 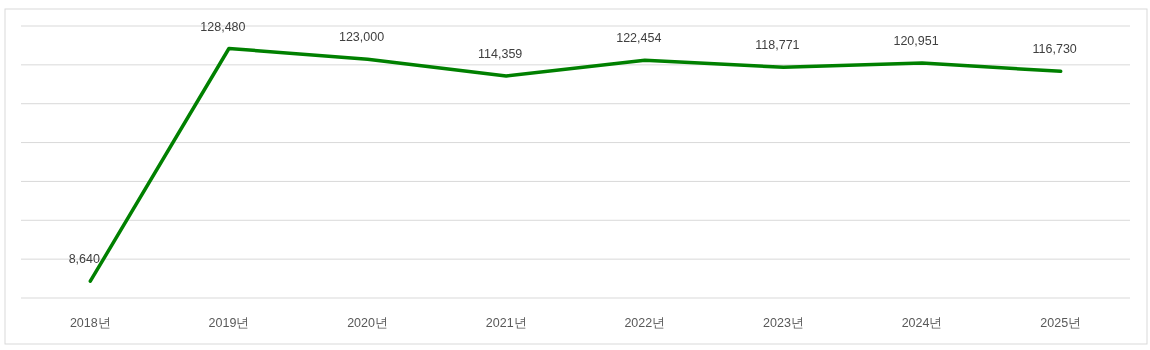 What do you see at coordinates (922, 323) in the screenshot?
I see `x-tick-label: 2024년` at bounding box center [922, 323].